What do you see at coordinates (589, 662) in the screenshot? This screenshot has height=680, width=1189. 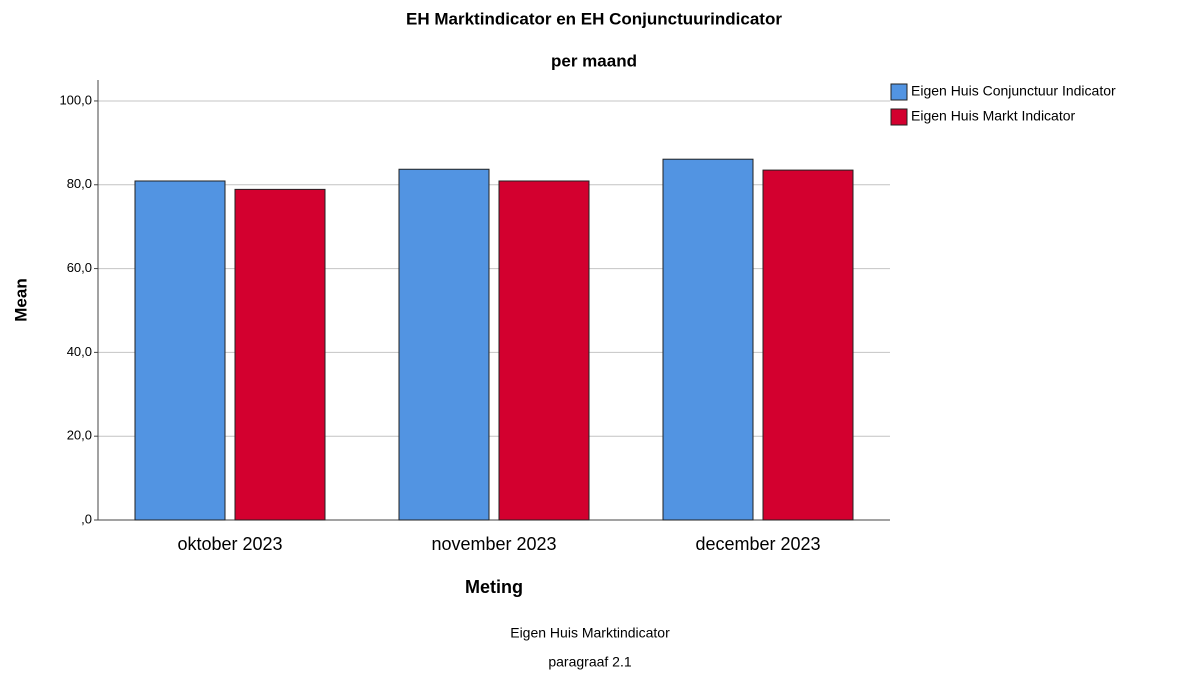 I see `footnote: paragraaf 2.1` at bounding box center [589, 662].